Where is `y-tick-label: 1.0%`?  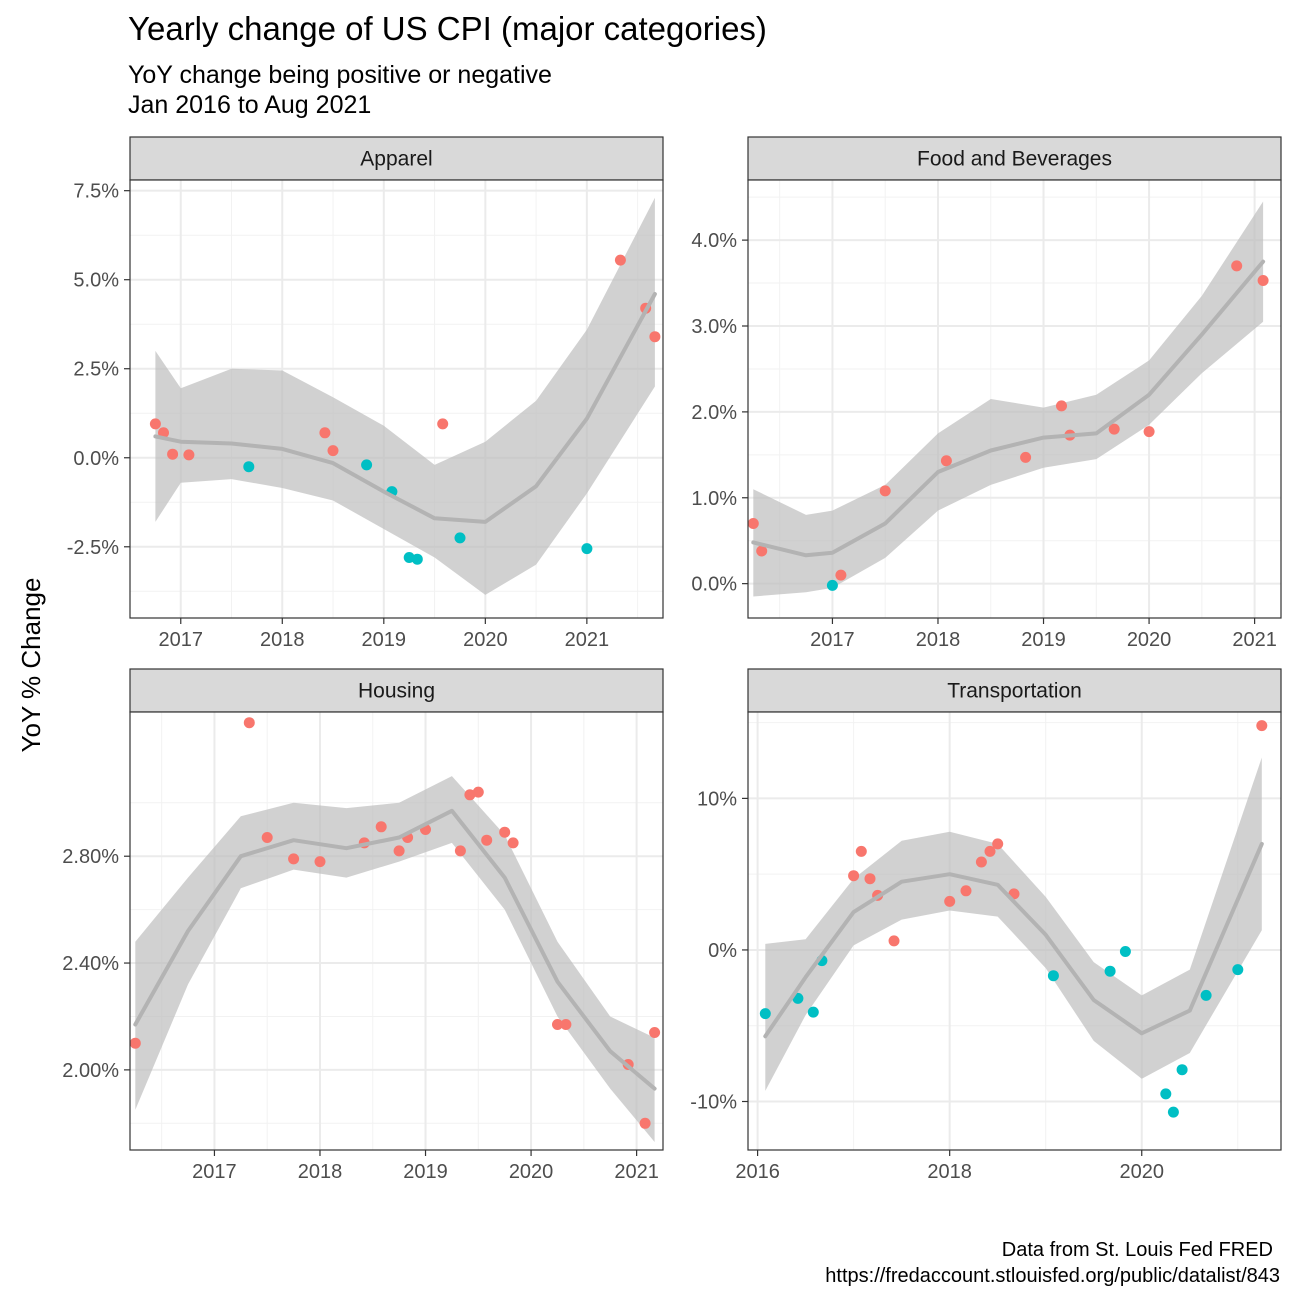
y-tick-label: 1.0% is located at coordinates (714, 499).